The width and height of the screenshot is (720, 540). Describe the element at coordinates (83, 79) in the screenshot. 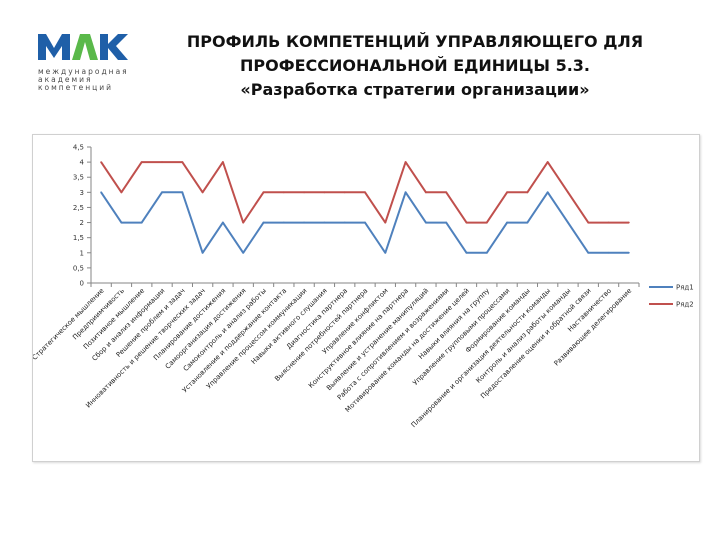

I see `logo-text: международная академия компетенций` at that location.